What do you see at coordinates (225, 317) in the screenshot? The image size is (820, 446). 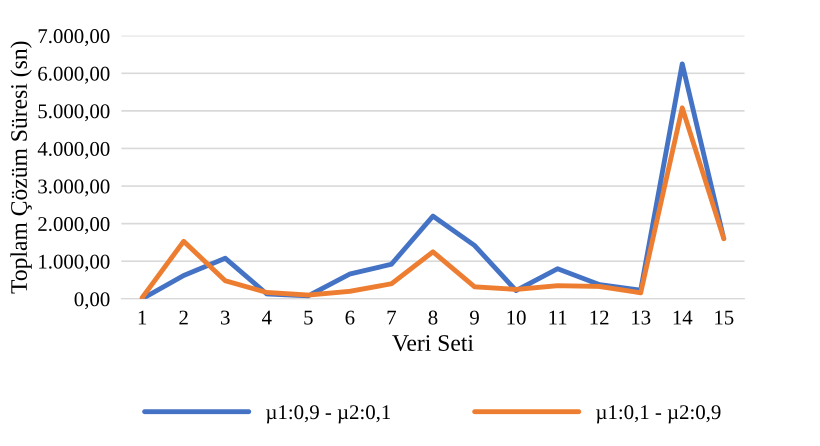 I see `x-tick-label: 3` at bounding box center [225, 317].